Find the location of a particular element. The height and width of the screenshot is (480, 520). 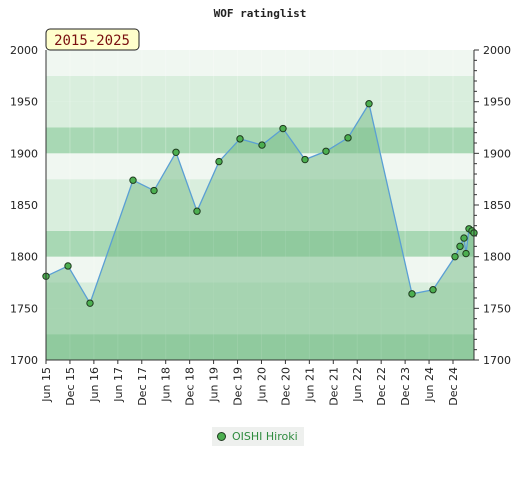

period-badge-box is located at coordinates (92, 39).